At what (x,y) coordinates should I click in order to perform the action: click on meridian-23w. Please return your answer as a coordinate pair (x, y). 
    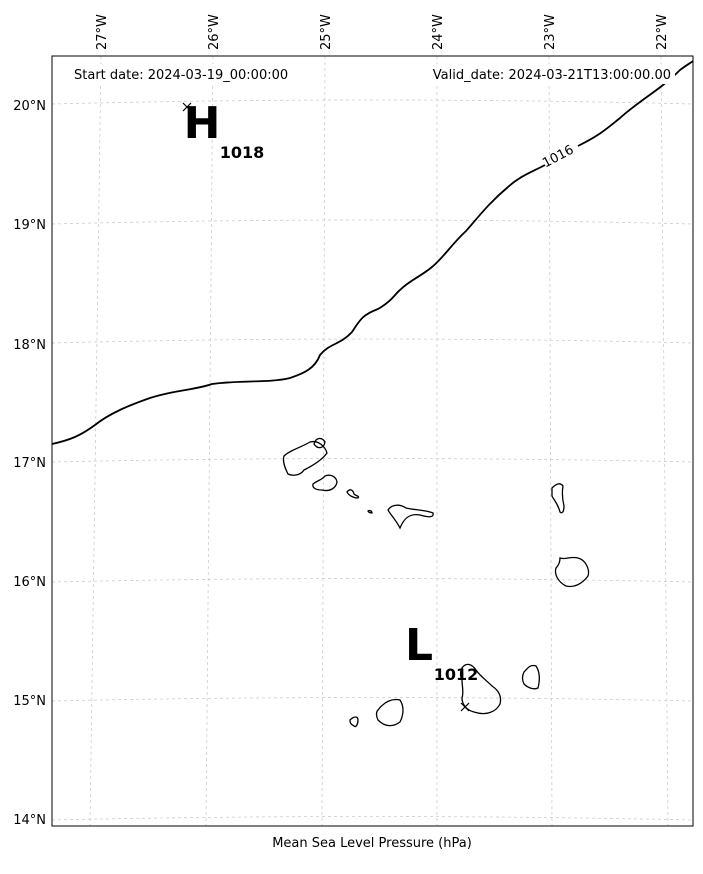
    Looking at the image, I should click on (550, 441).